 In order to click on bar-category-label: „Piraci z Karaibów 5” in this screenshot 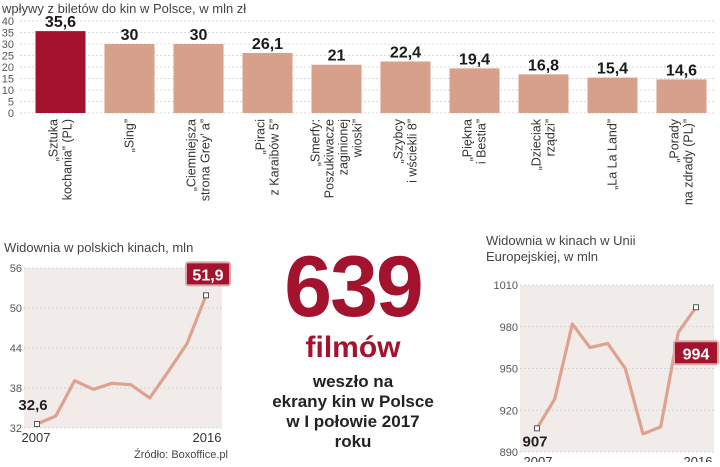, I will do `click(268, 157)`.